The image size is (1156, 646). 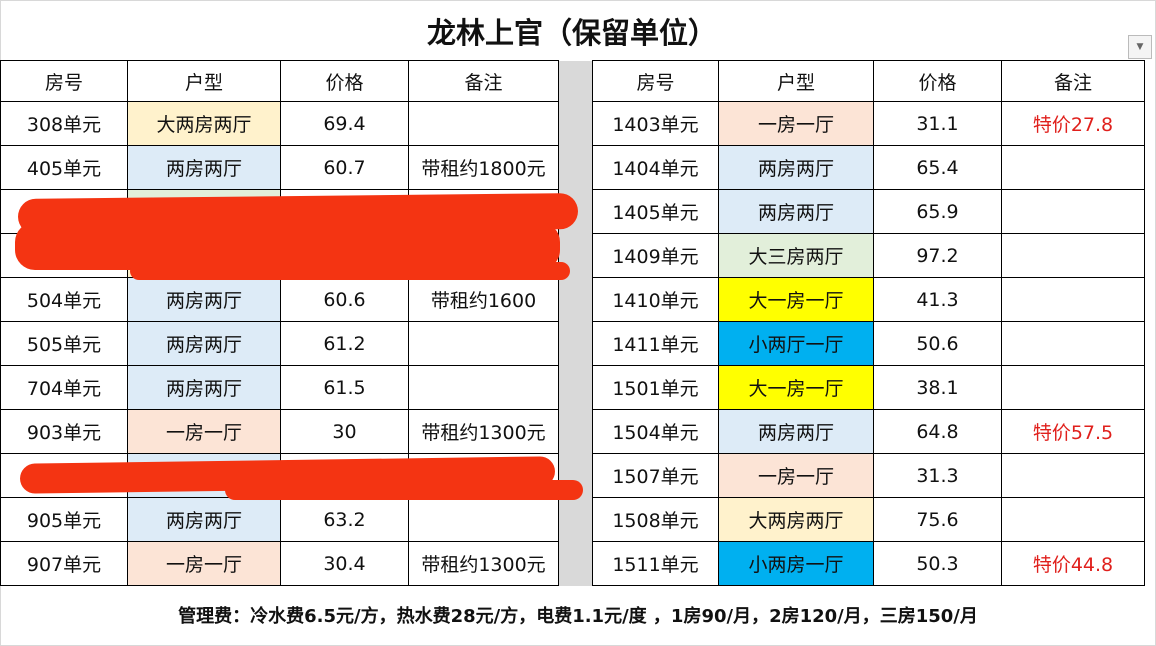 What do you see at coordinates (937, 519) in the screenshot?
I see `price-cell: 75.6` at bounding box center [937, 519].